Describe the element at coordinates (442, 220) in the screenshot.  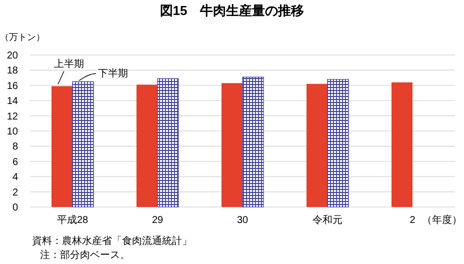
I see `x-axis-title: （年度）` at that location.